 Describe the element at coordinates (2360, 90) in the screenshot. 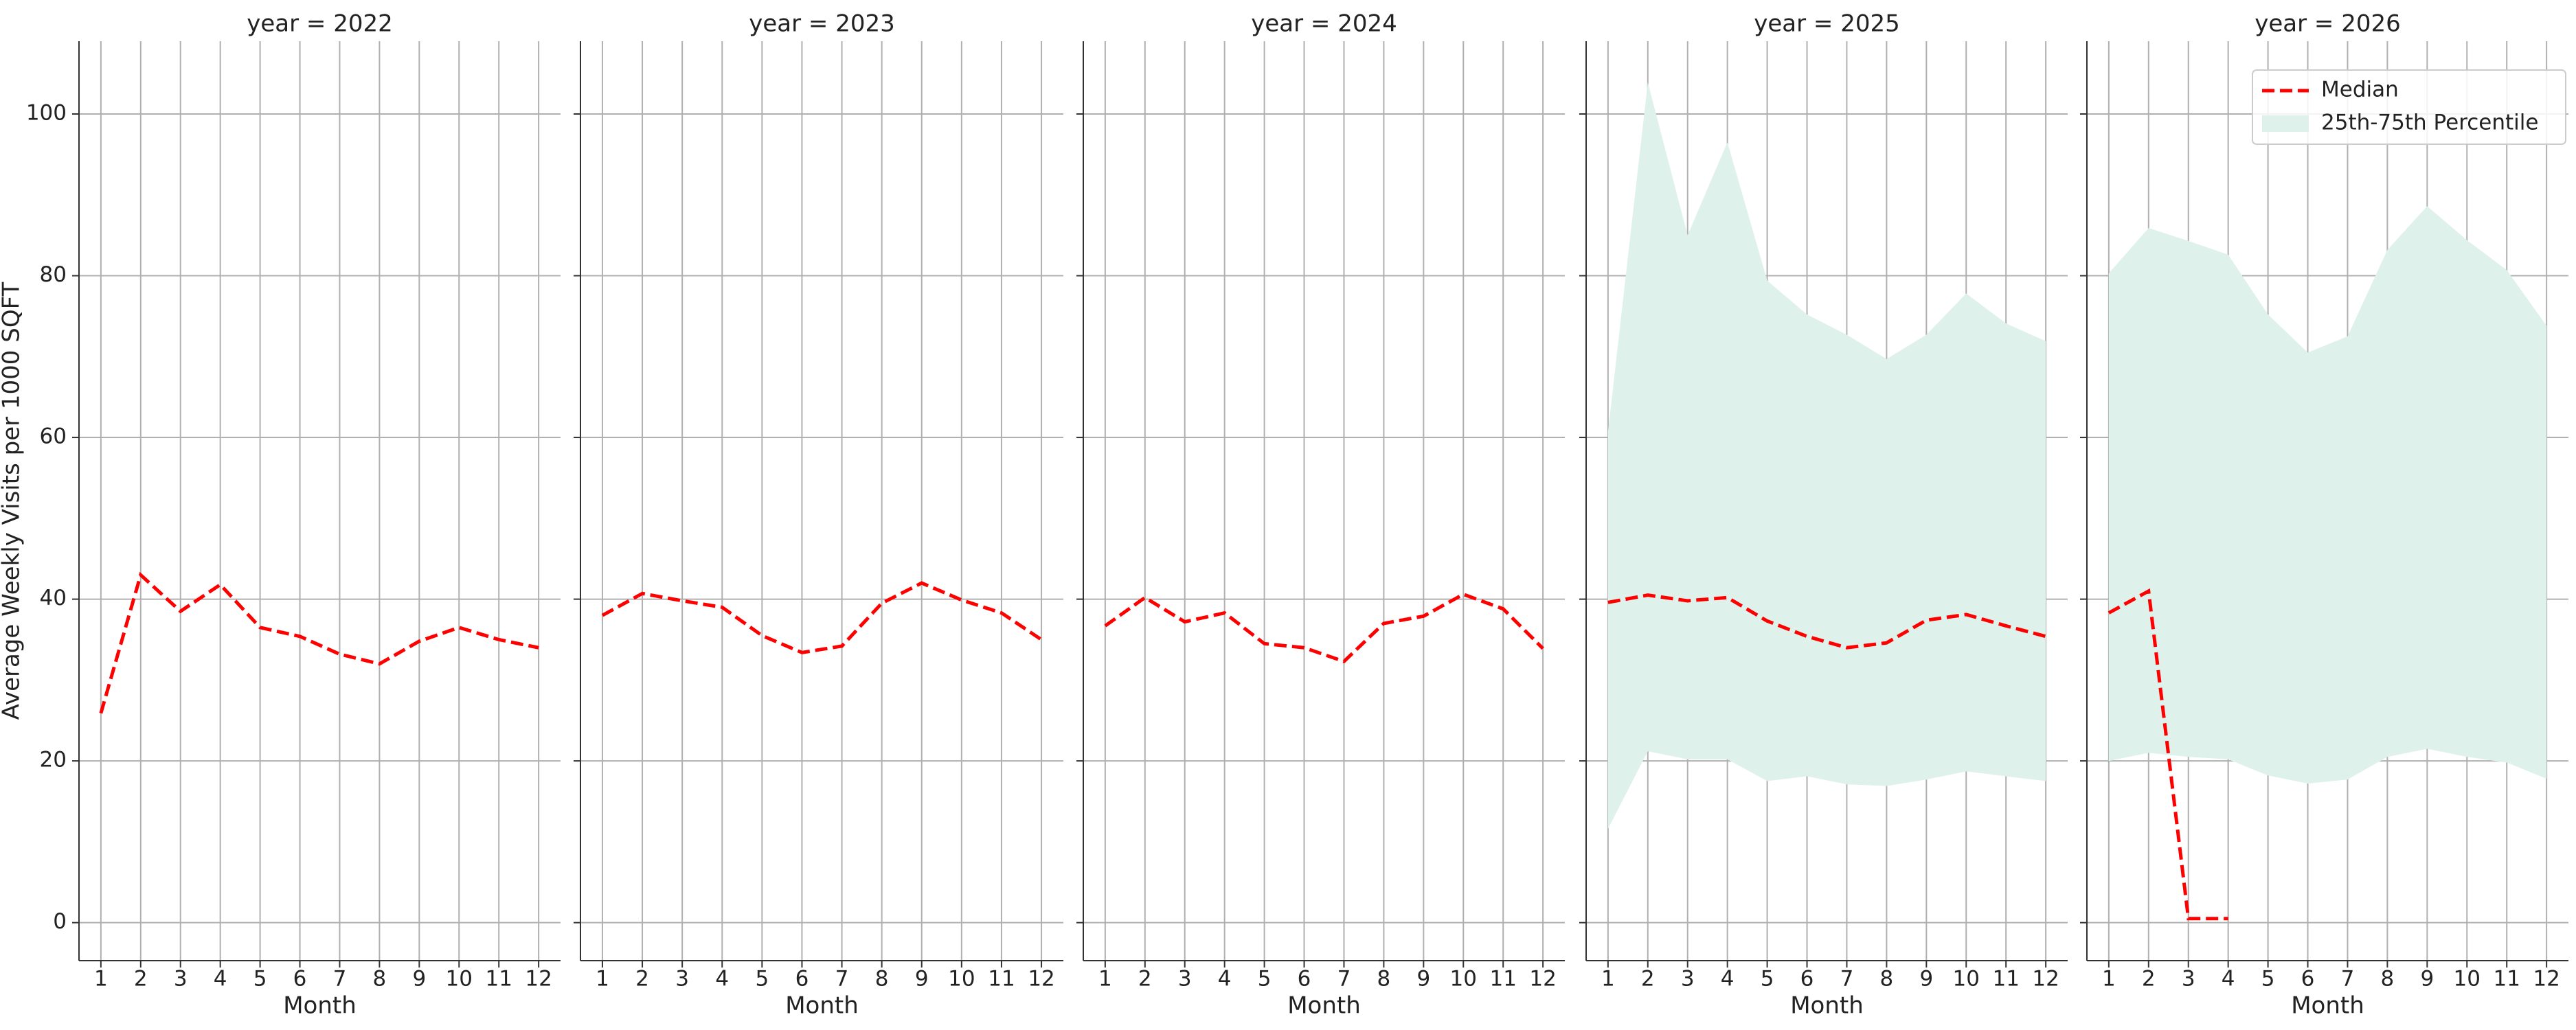

I see `legend-label: Median` at that location.